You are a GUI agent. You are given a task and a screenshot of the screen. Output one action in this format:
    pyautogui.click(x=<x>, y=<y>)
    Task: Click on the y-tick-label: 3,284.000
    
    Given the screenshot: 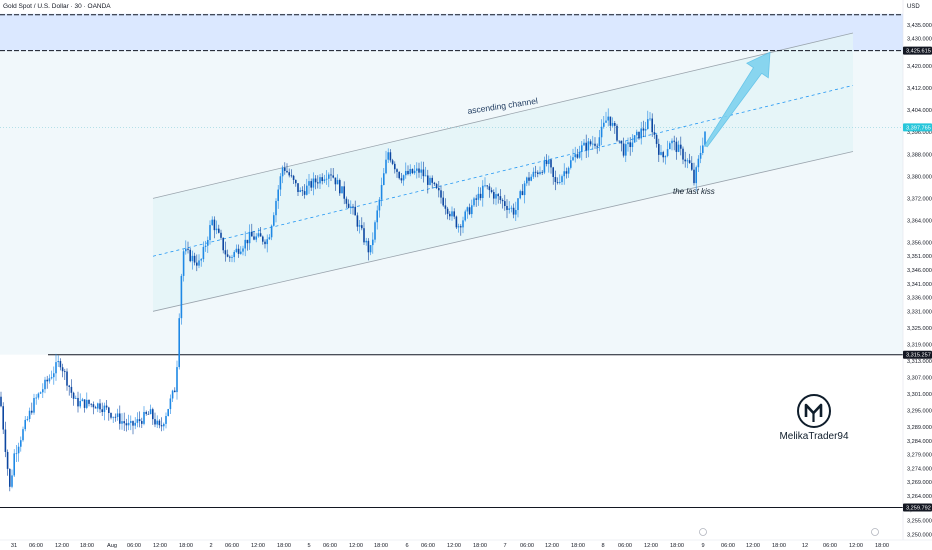 What is the action you would take?
    pyautogui.click(x=919, y=442)
    